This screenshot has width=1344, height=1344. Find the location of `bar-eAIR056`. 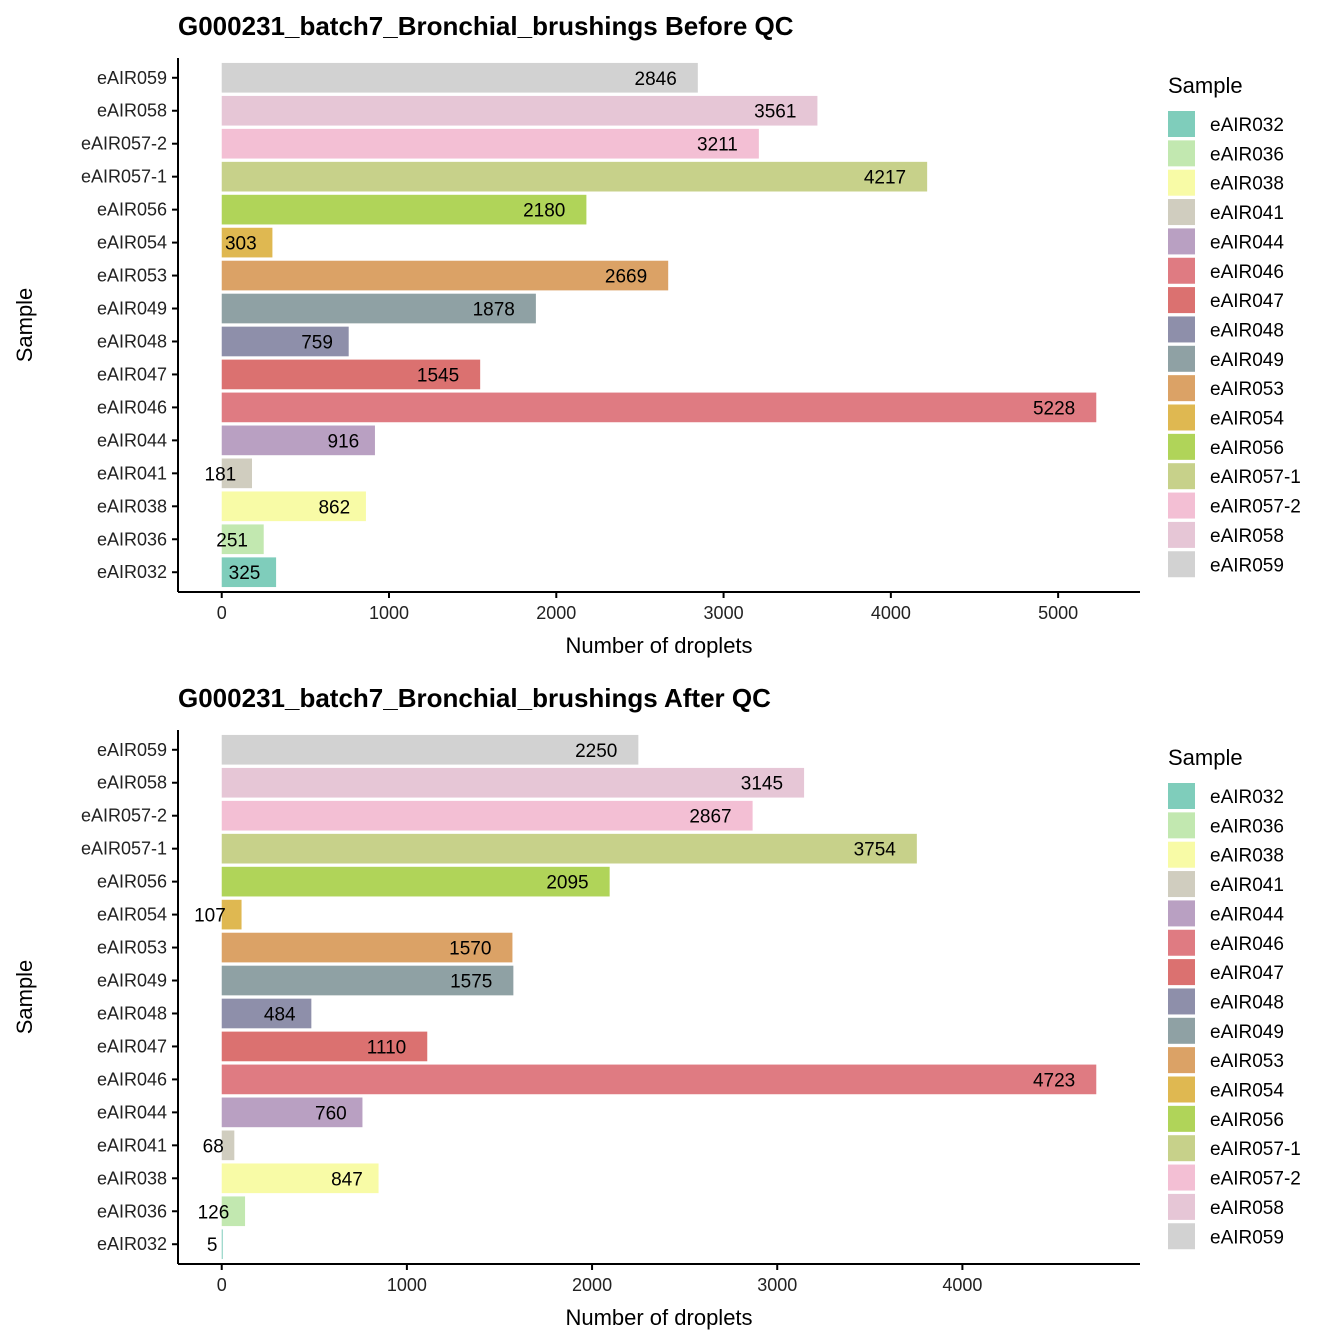

bar-eAIR056 is located at coordinates (415, 881).